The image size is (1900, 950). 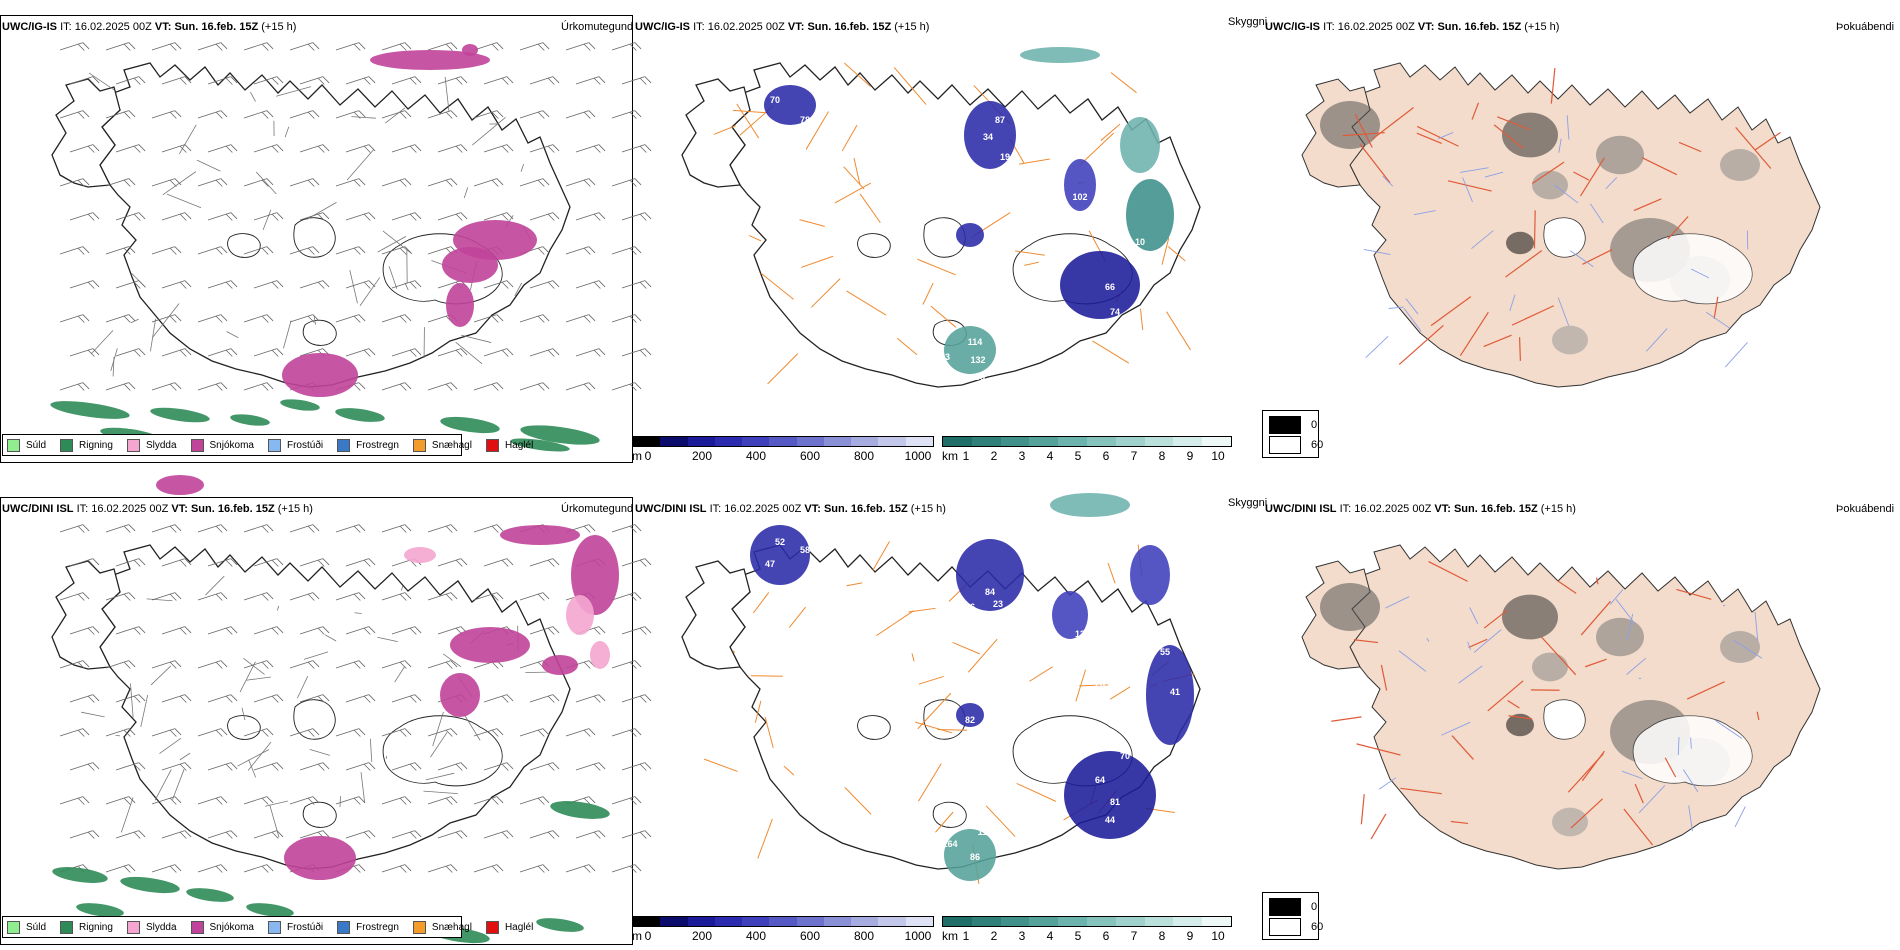 What do you see at coordinates (305, 445) in the screenshot?
I see `legend-label: Frostúði` at bounding box center [305, 445].